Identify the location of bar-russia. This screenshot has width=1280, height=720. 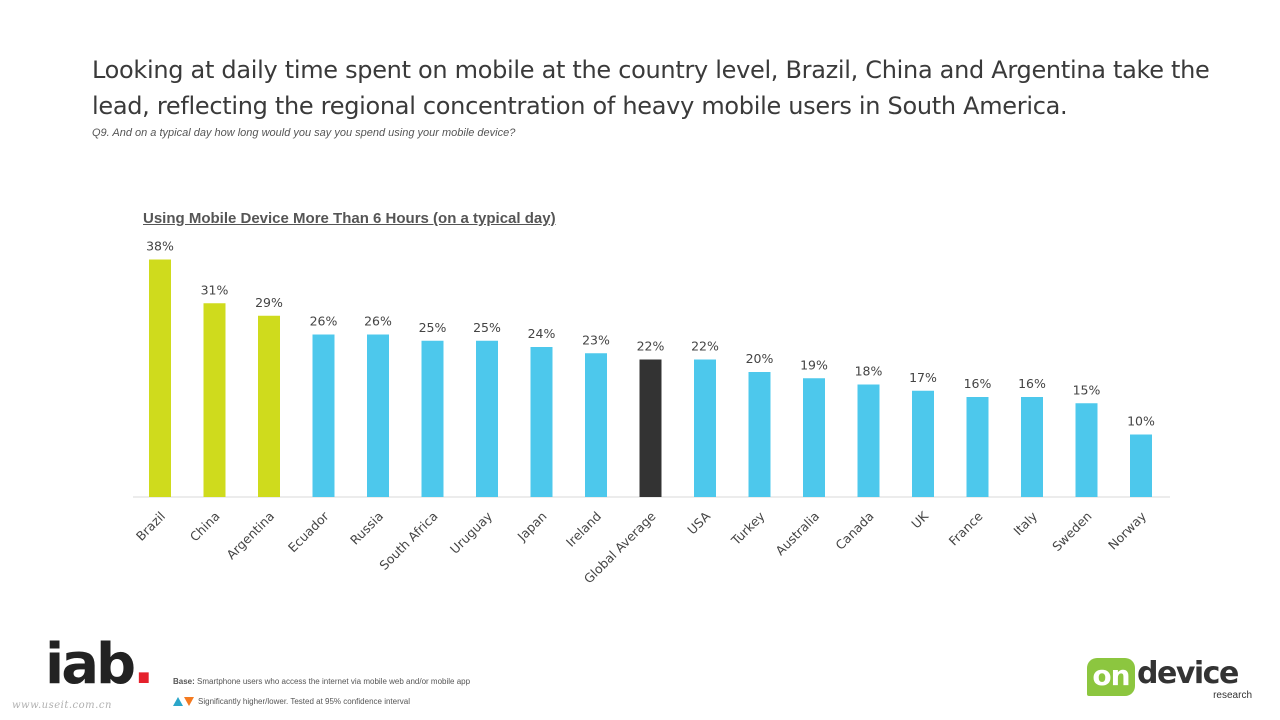
(378, 415).